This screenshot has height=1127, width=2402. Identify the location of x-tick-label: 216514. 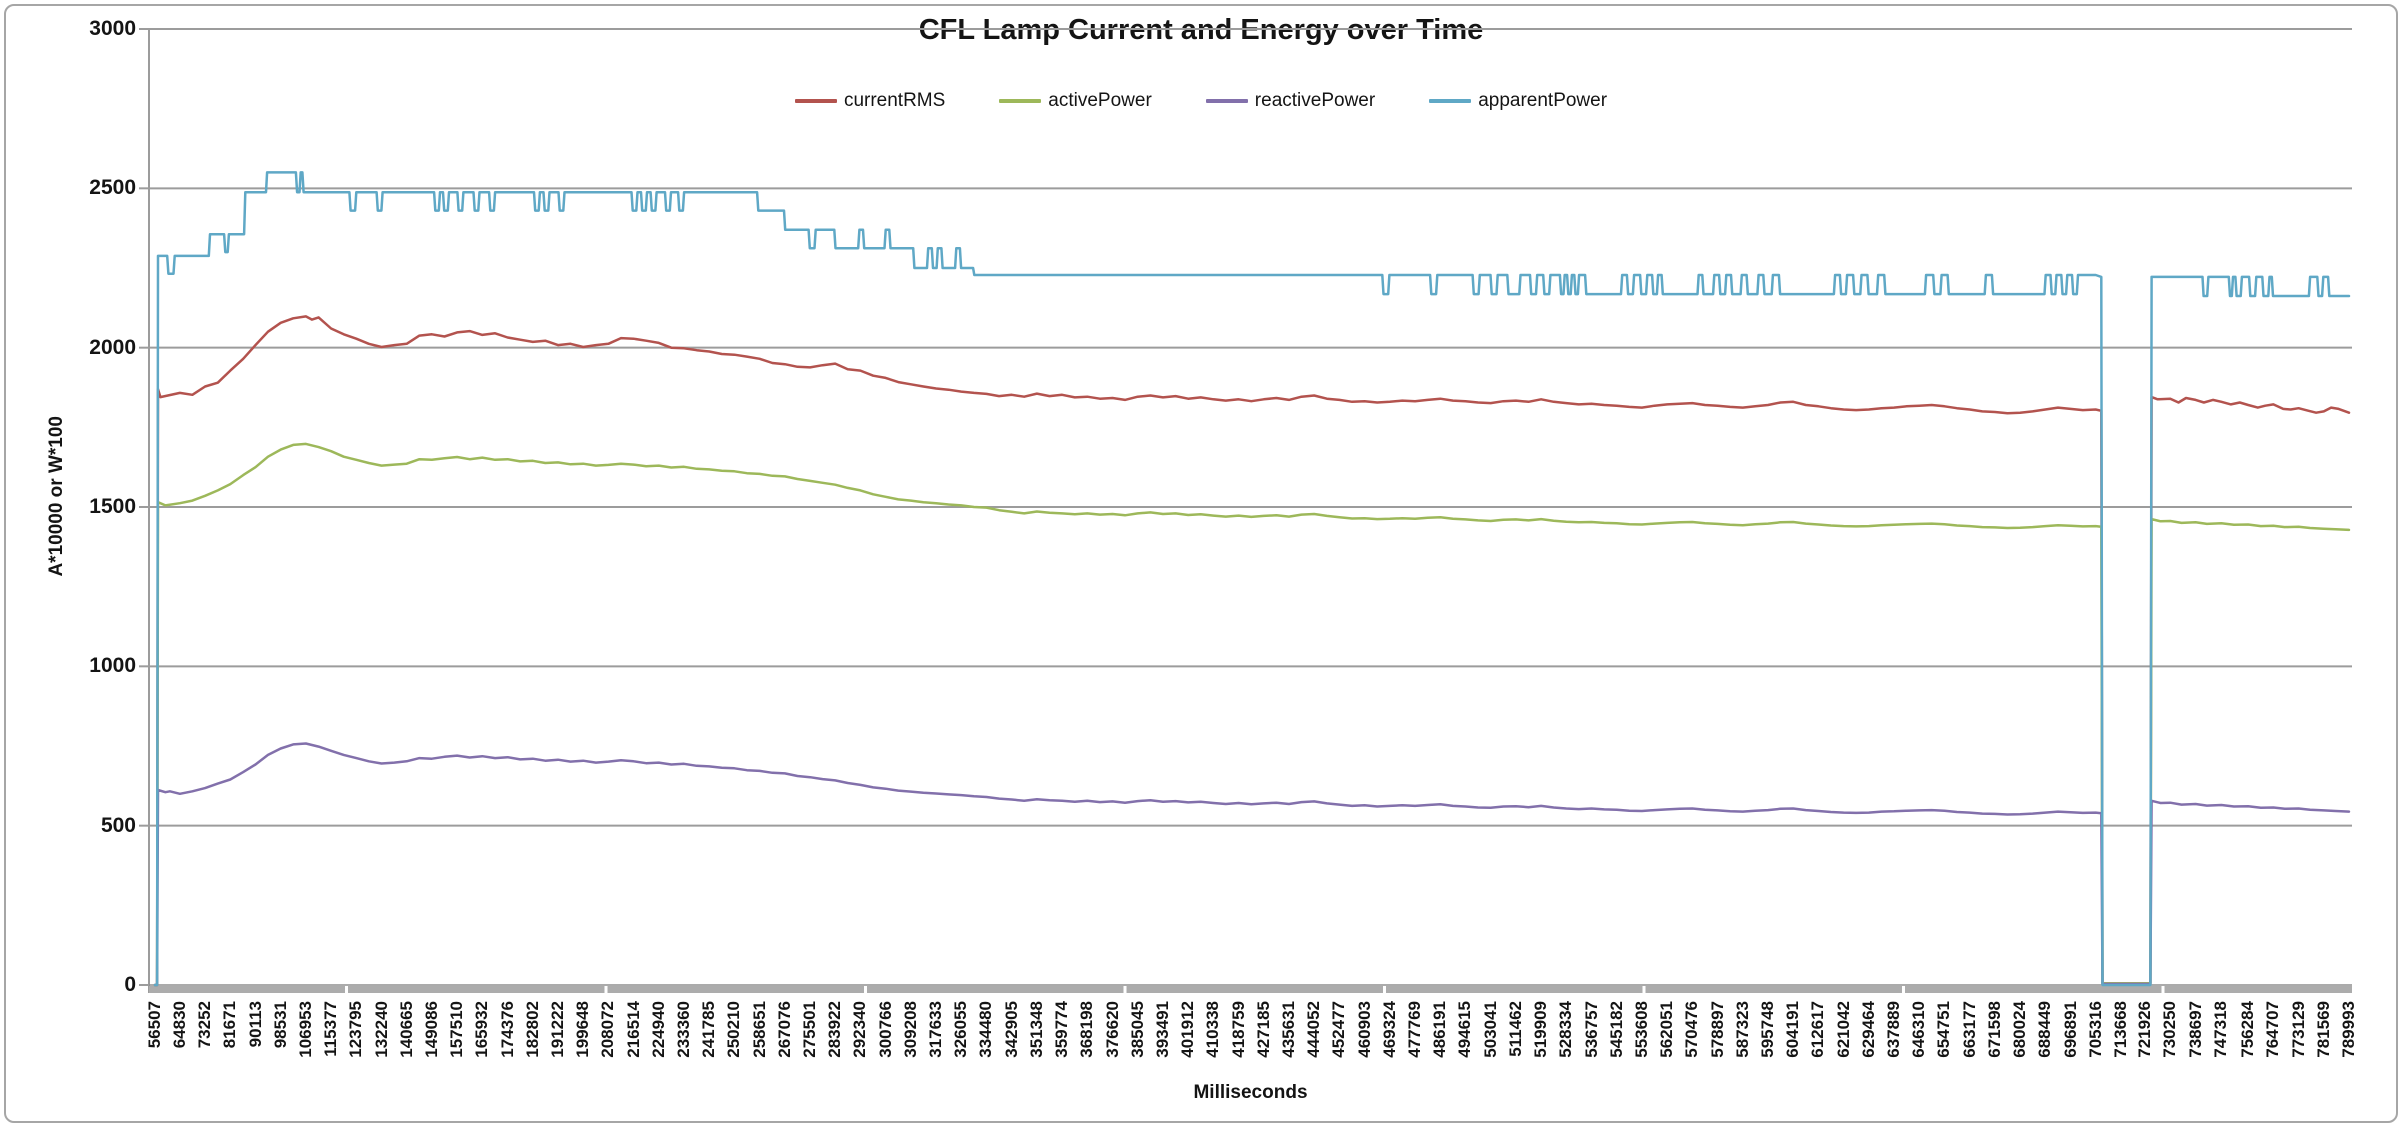
(633, 1029).